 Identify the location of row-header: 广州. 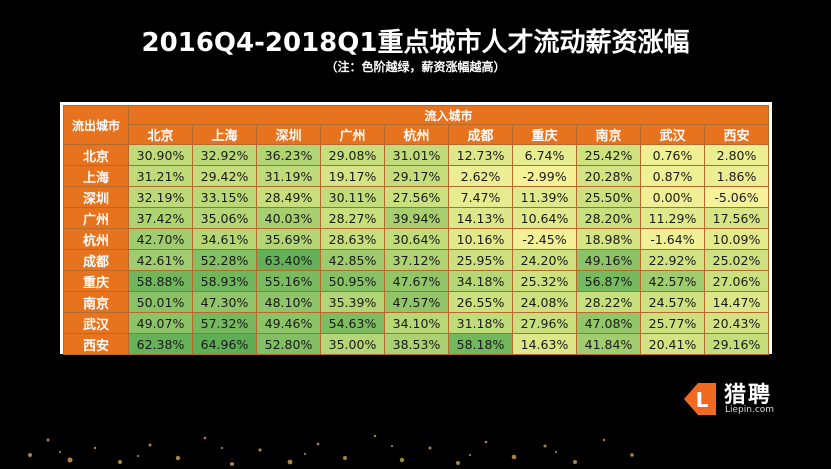
(96, 218).